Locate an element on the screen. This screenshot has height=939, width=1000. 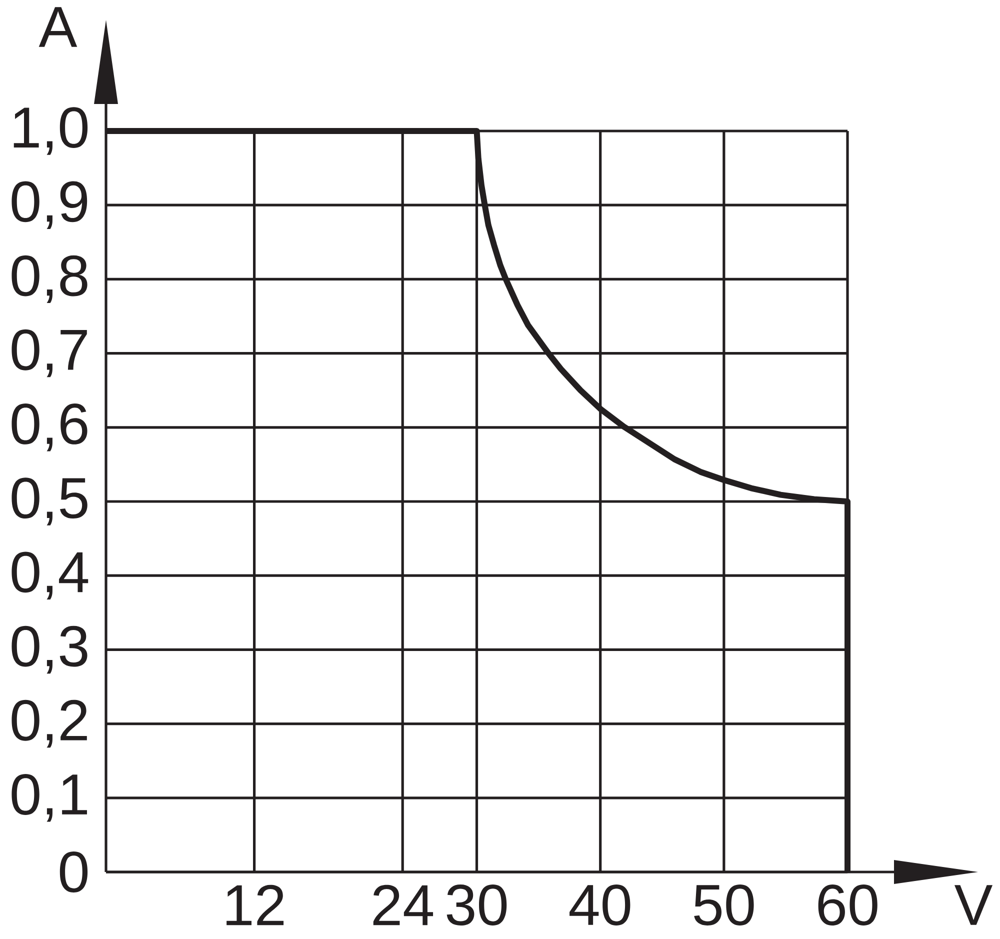
y-tick-label: 0,5 is located at coordinates (50, 502).